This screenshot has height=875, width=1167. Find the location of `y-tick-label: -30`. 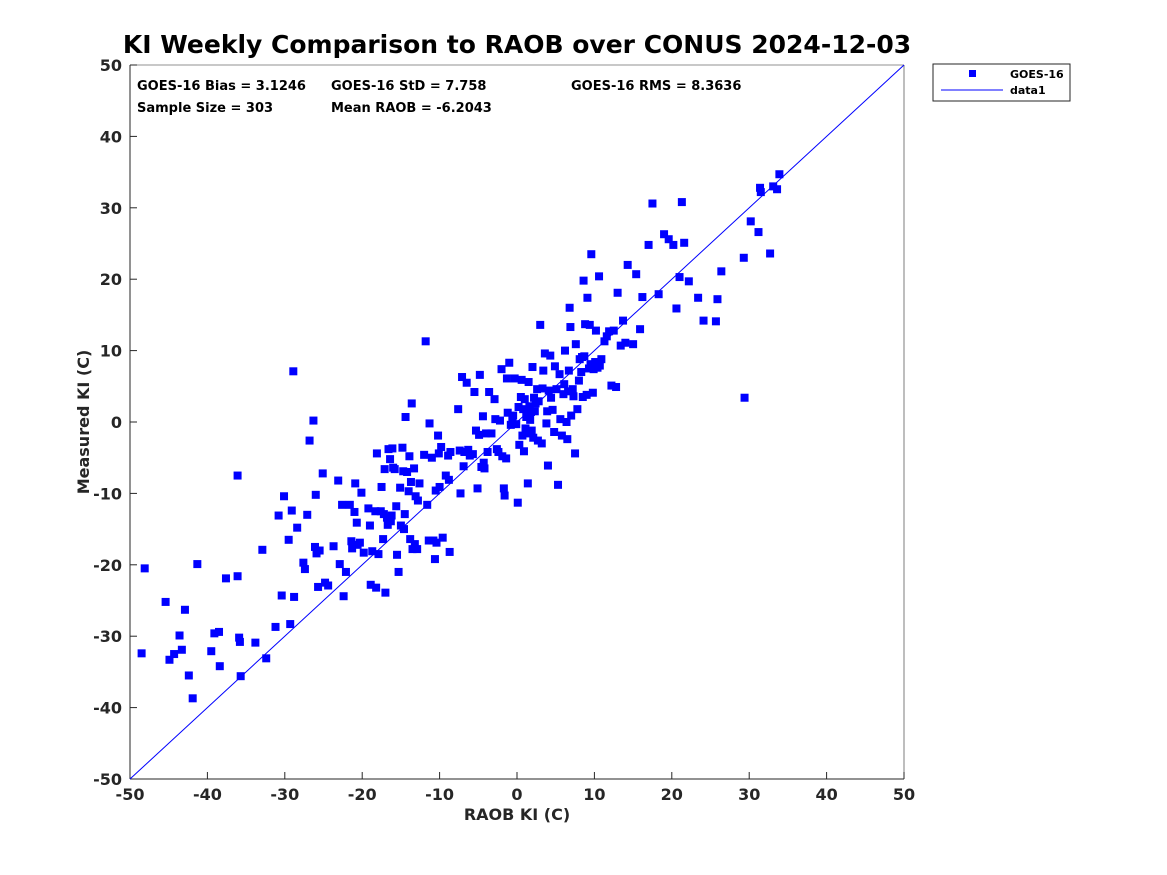

y-tick-label: -30 is located at coordinates (107, 636).